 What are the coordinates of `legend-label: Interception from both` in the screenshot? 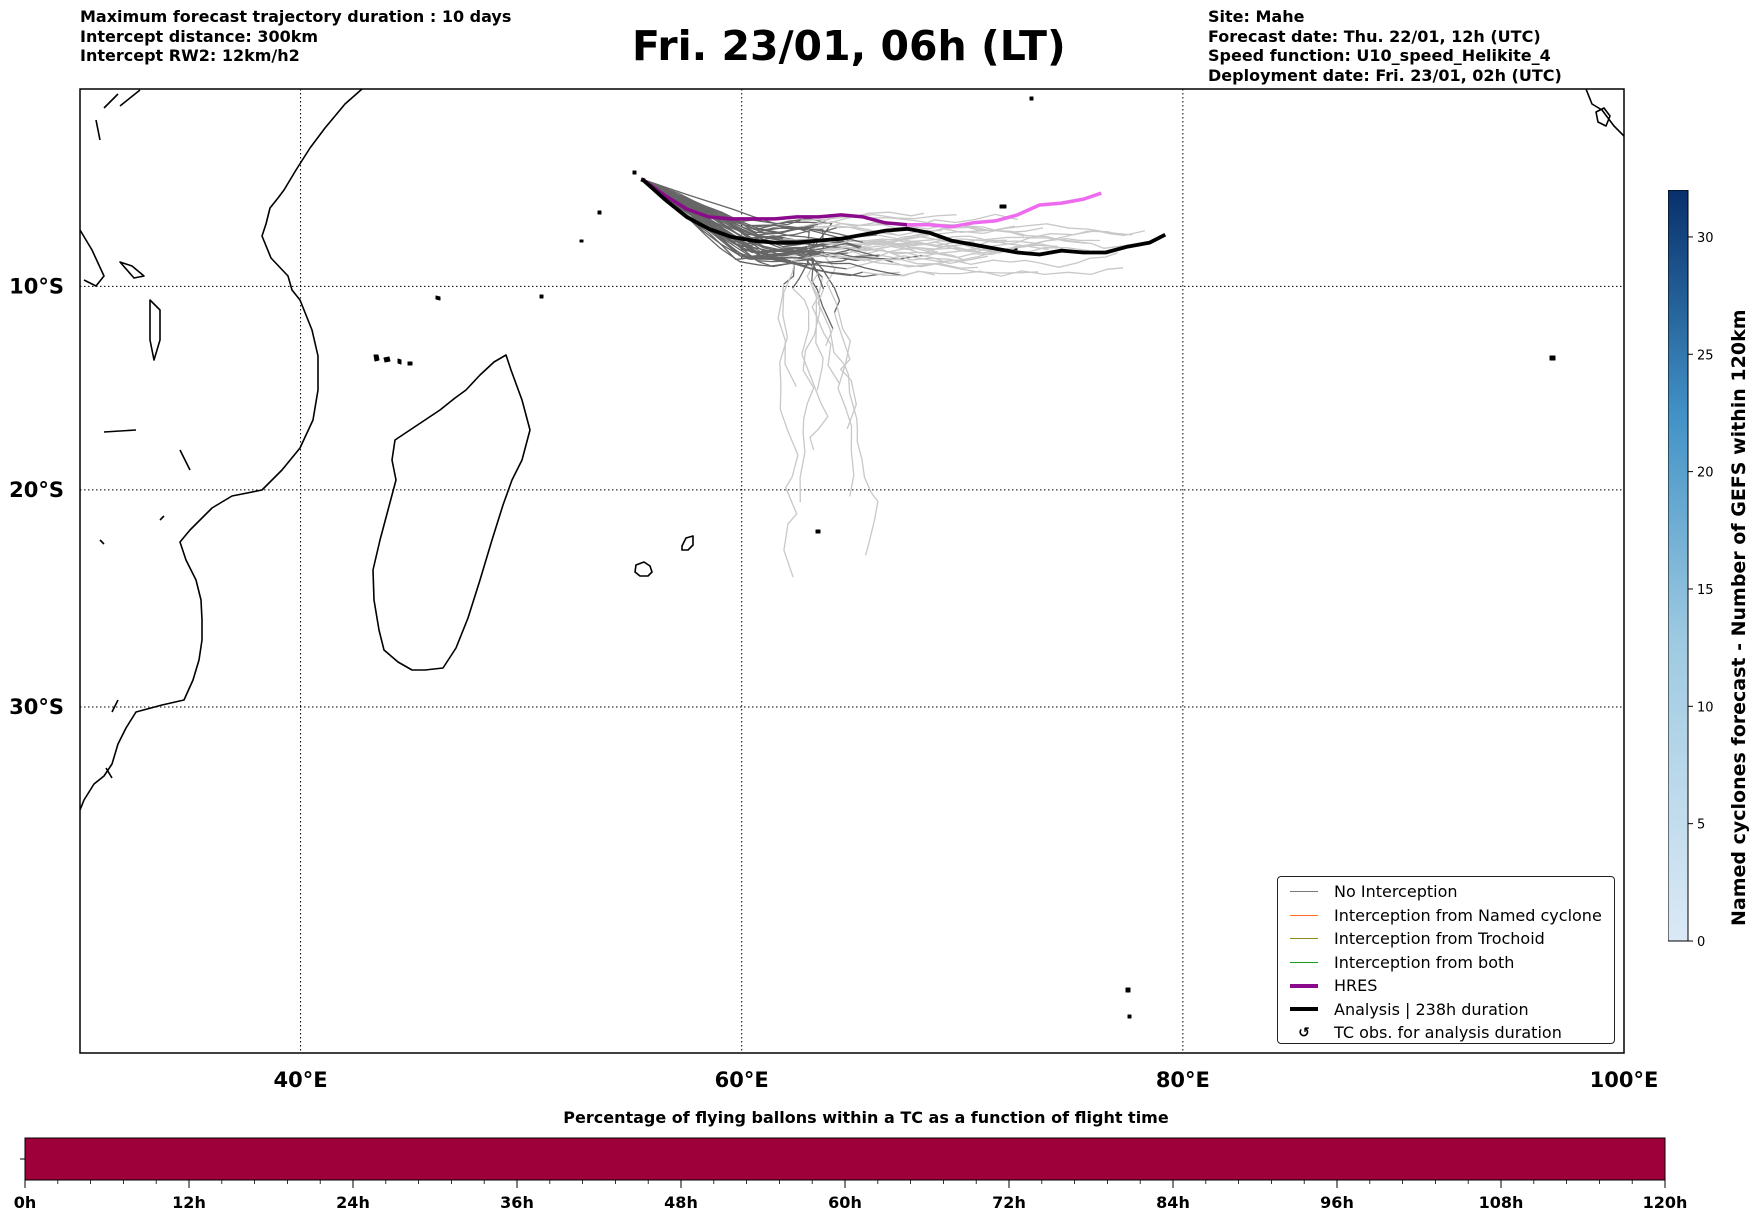 It's located at (1424, 962).